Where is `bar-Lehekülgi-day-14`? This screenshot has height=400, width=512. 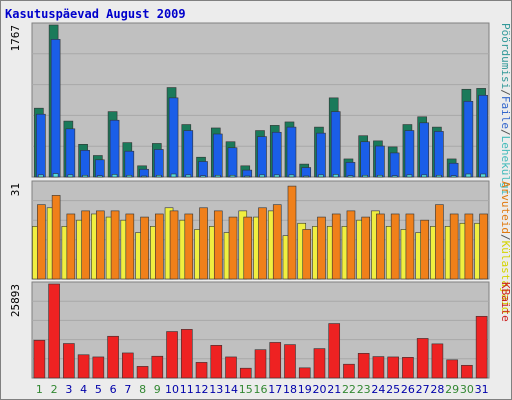
bar-Lehekülgi-day-14 is located at coordinates (232, 176).